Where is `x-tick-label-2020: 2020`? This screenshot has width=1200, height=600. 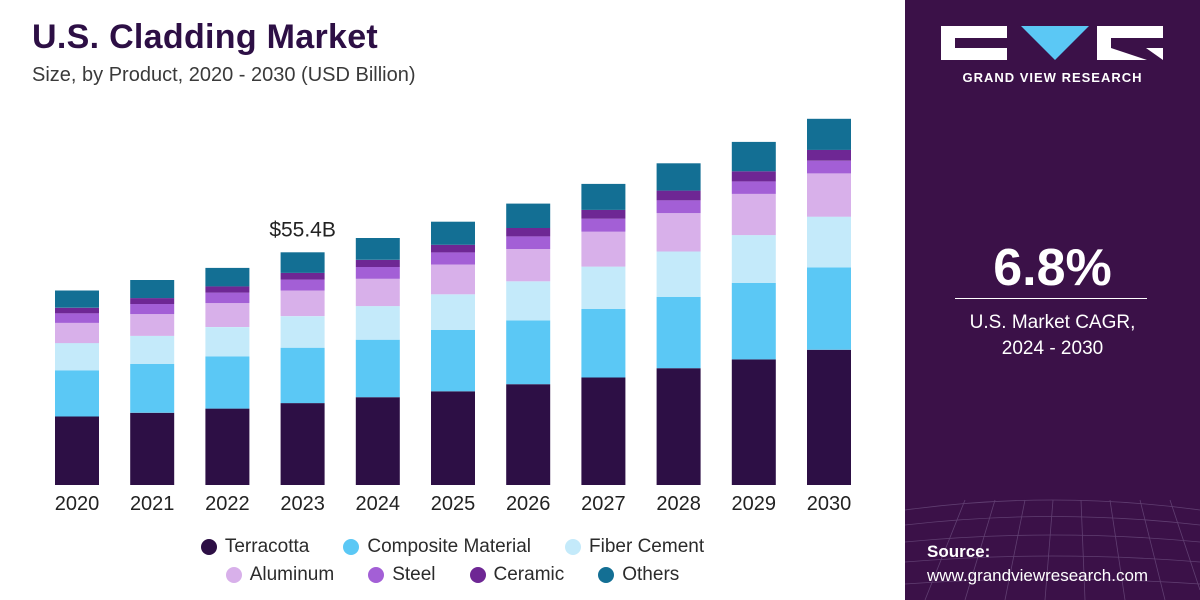 x-tick-label-2020: 2020 is located at coordinates (77, 504).